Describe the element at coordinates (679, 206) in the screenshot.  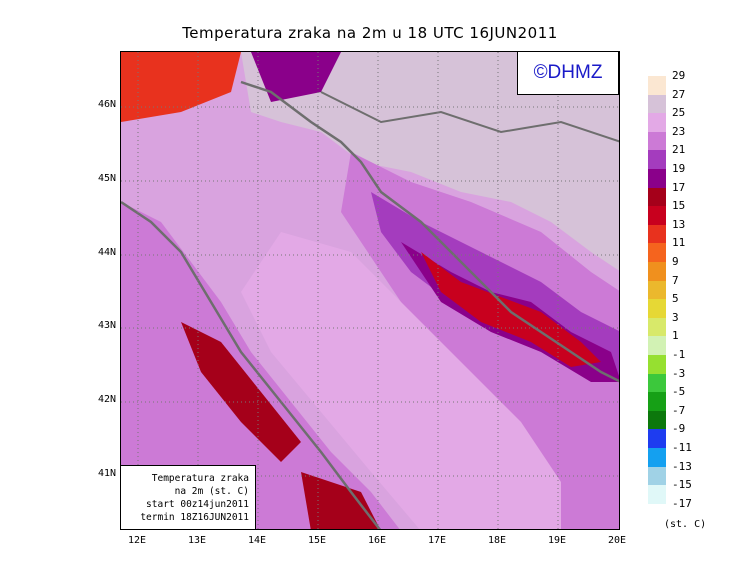
I see `legend-label: 15` at that location.